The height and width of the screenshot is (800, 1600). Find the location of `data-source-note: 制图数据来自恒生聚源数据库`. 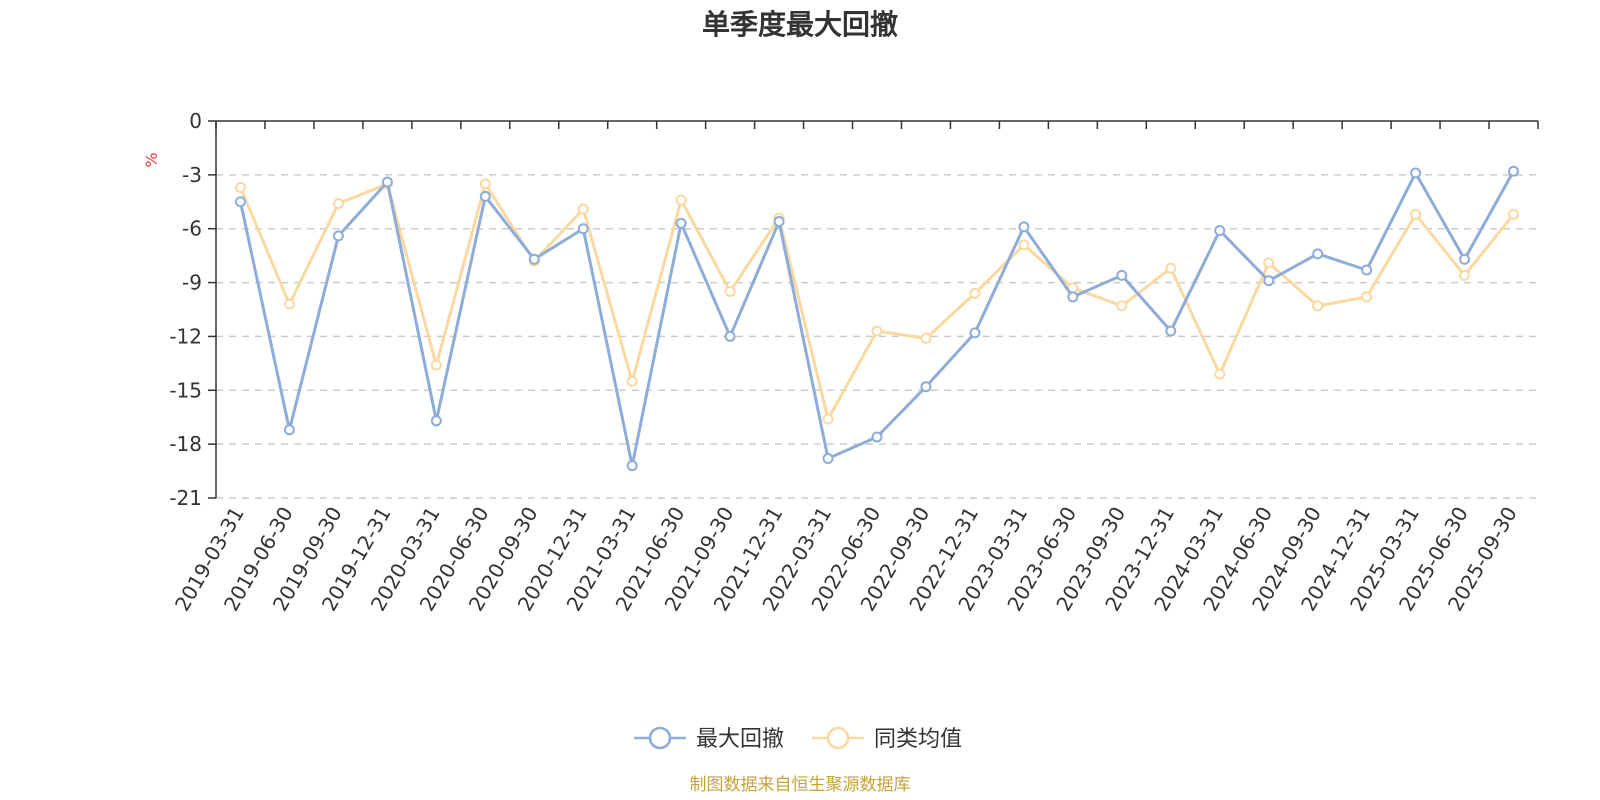

data-source-note: 制图数据来自恒生聚源数据库 is located at coordinates (800, 785).